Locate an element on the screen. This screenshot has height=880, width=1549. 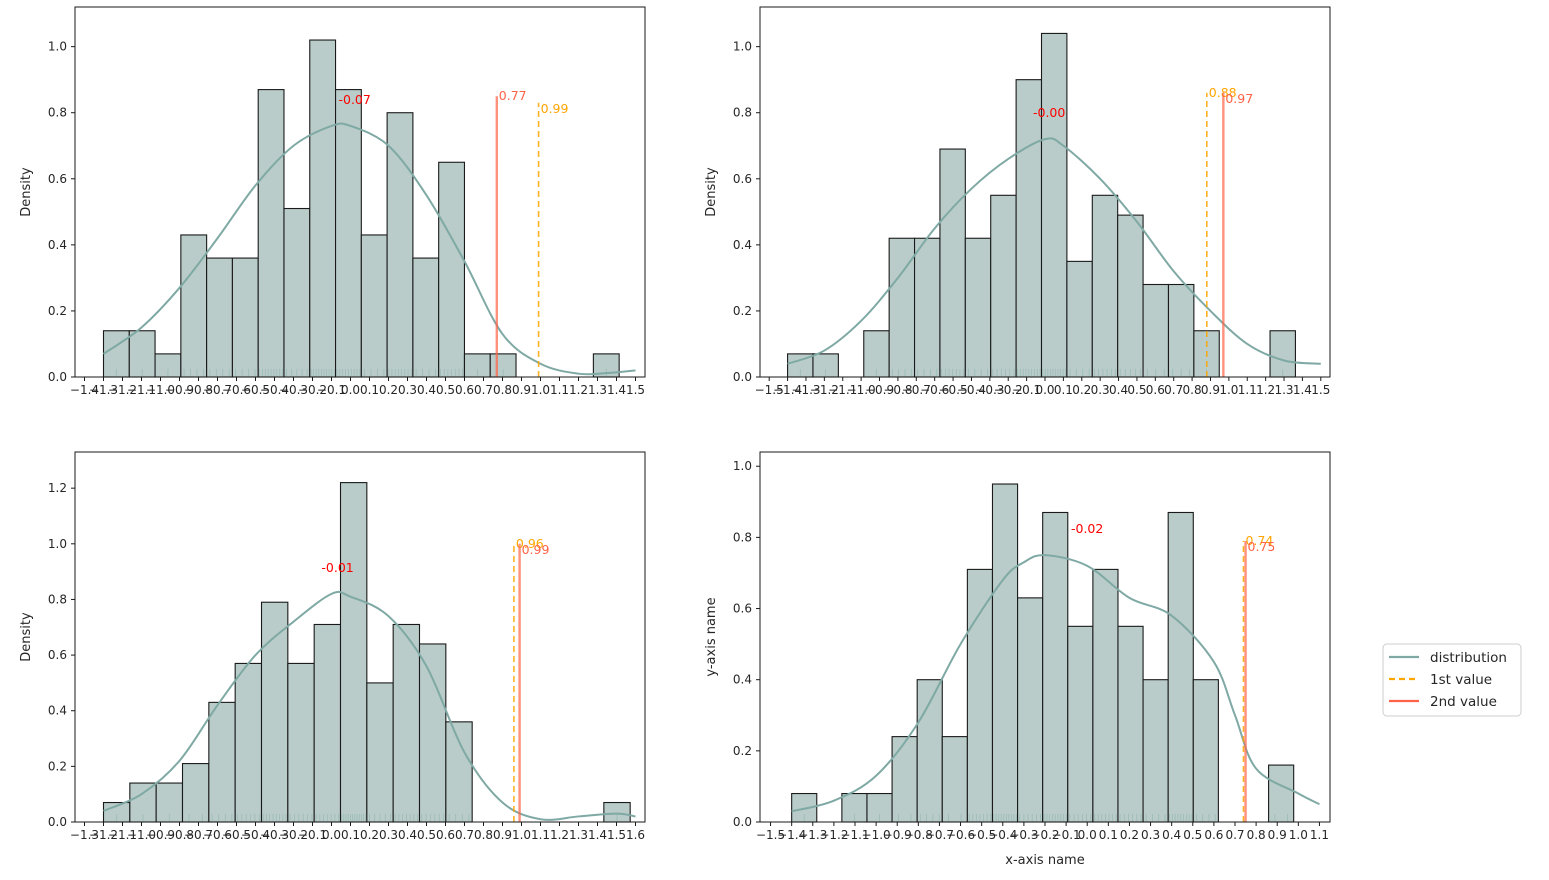
y-tick-label: 0.8 is located at coordinates (742, 537).